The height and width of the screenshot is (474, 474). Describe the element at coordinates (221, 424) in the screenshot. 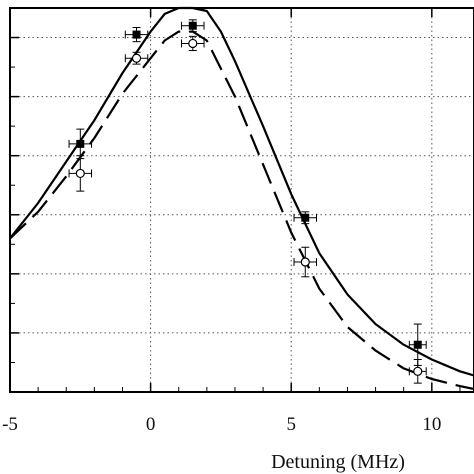

I see `x-tick-labels: -5 0 5 10` at that location.